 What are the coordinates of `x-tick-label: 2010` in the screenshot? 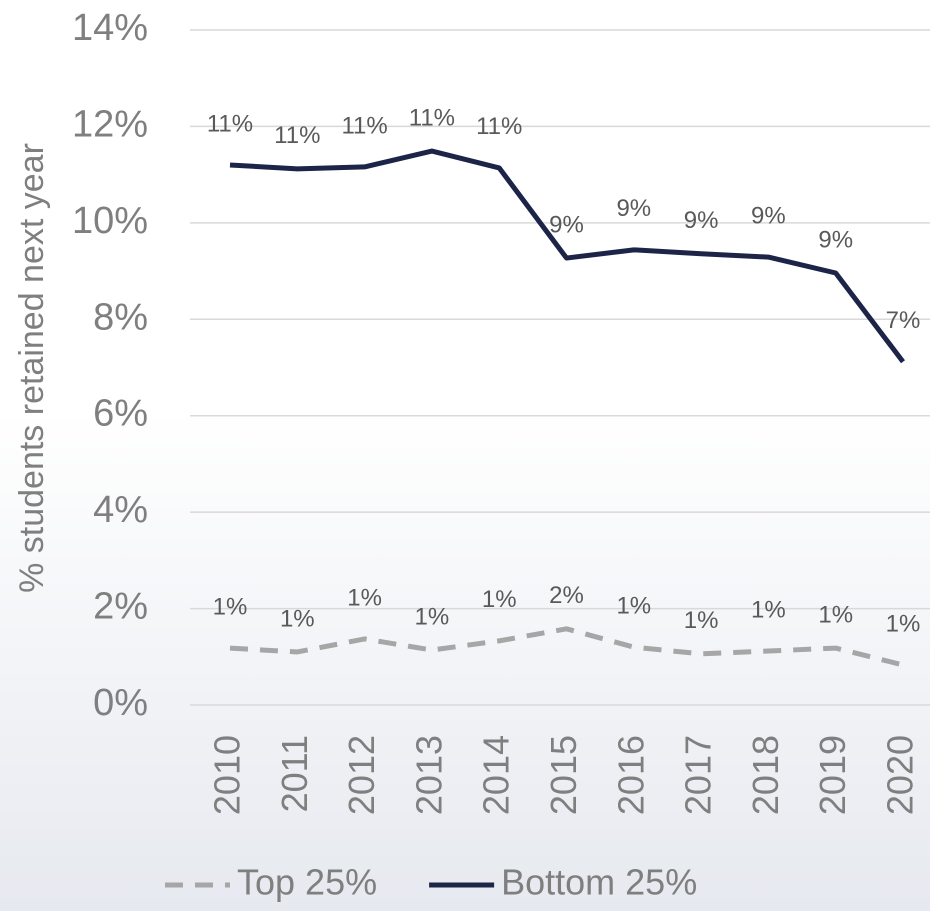 It's located at (227, 775).